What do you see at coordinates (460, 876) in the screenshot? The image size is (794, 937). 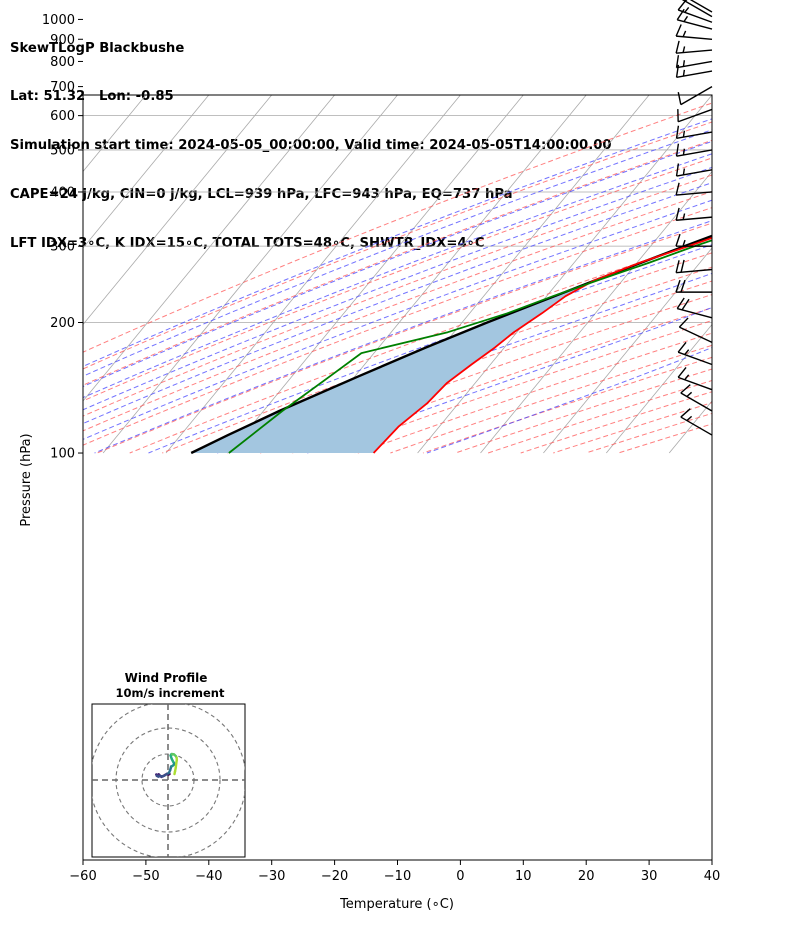 I see `x-tick-label: 0` at bounding box center [460, 876].